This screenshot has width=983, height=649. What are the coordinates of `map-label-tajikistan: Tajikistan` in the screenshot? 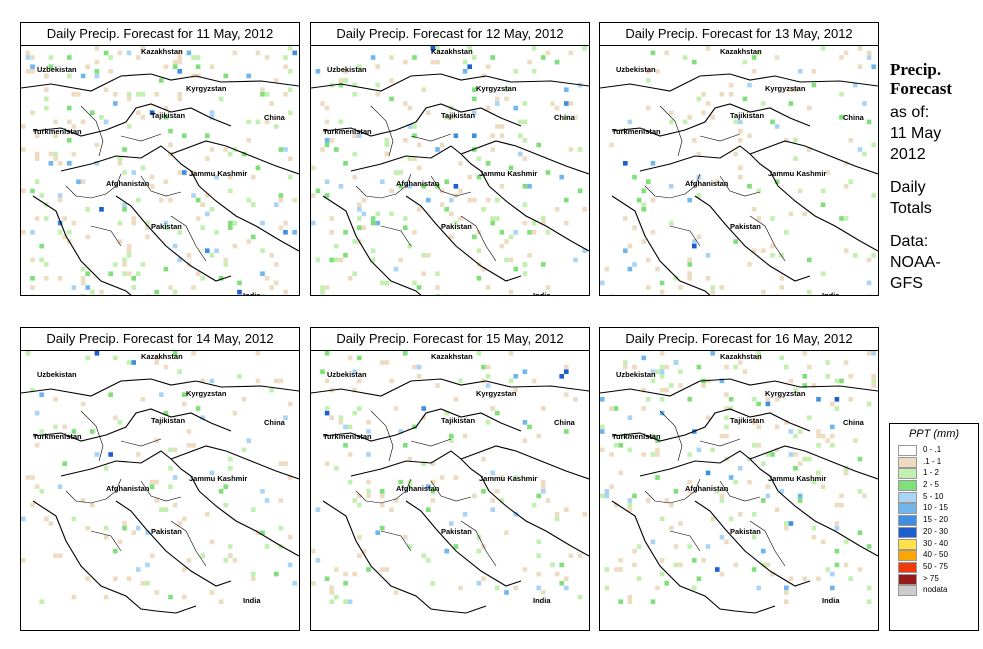 It's located at (458, 420).